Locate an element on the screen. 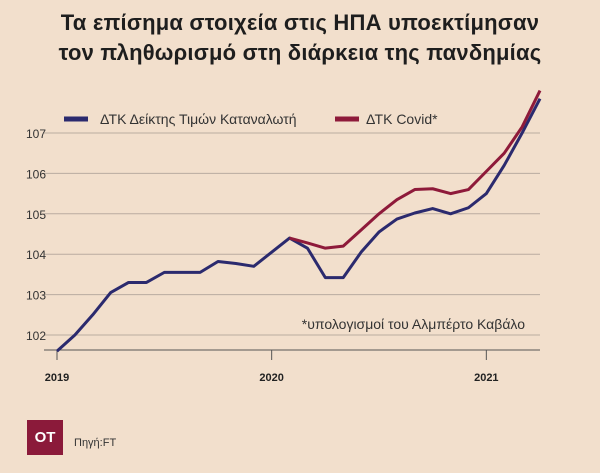 The image size is (600, 473). legend-label-covid: ΔΤΚ Covid* is located at coordinates (402, 119).